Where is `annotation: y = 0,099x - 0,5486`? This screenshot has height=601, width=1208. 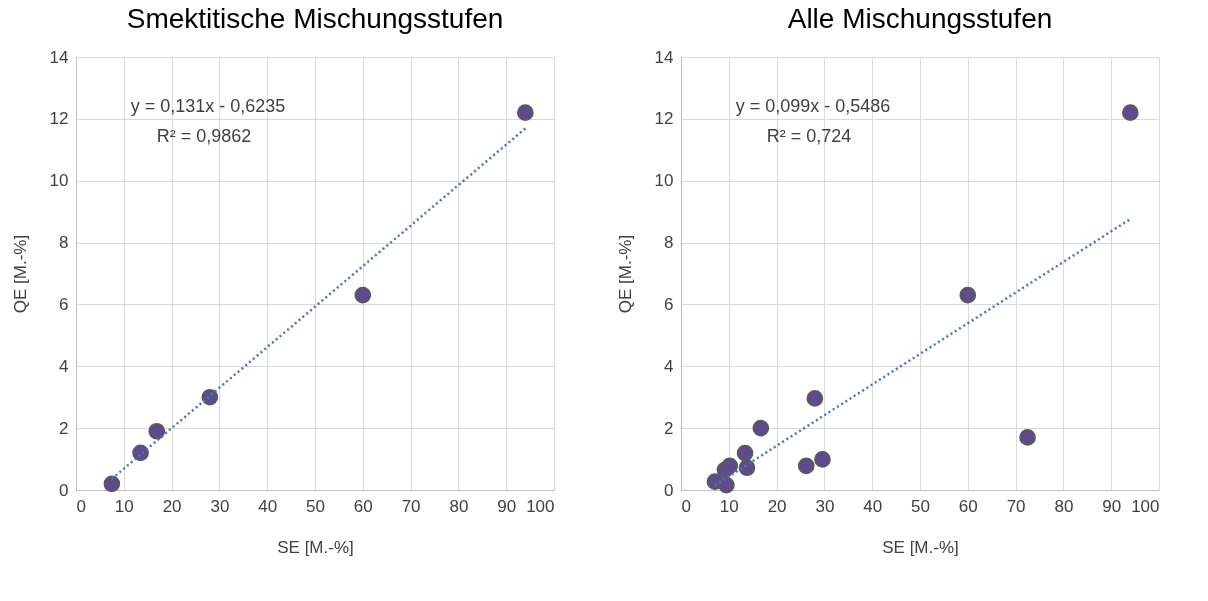 annotation: y = 0,099x - 0,5486 is located at coordinates (813, 106).